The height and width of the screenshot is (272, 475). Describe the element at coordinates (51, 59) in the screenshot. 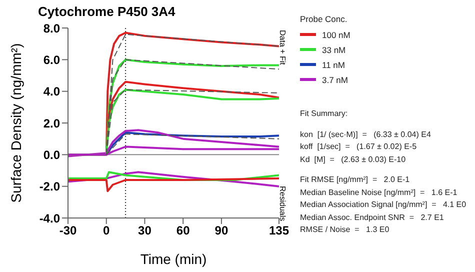

I see `y-tick-label: 6.0` at that location.